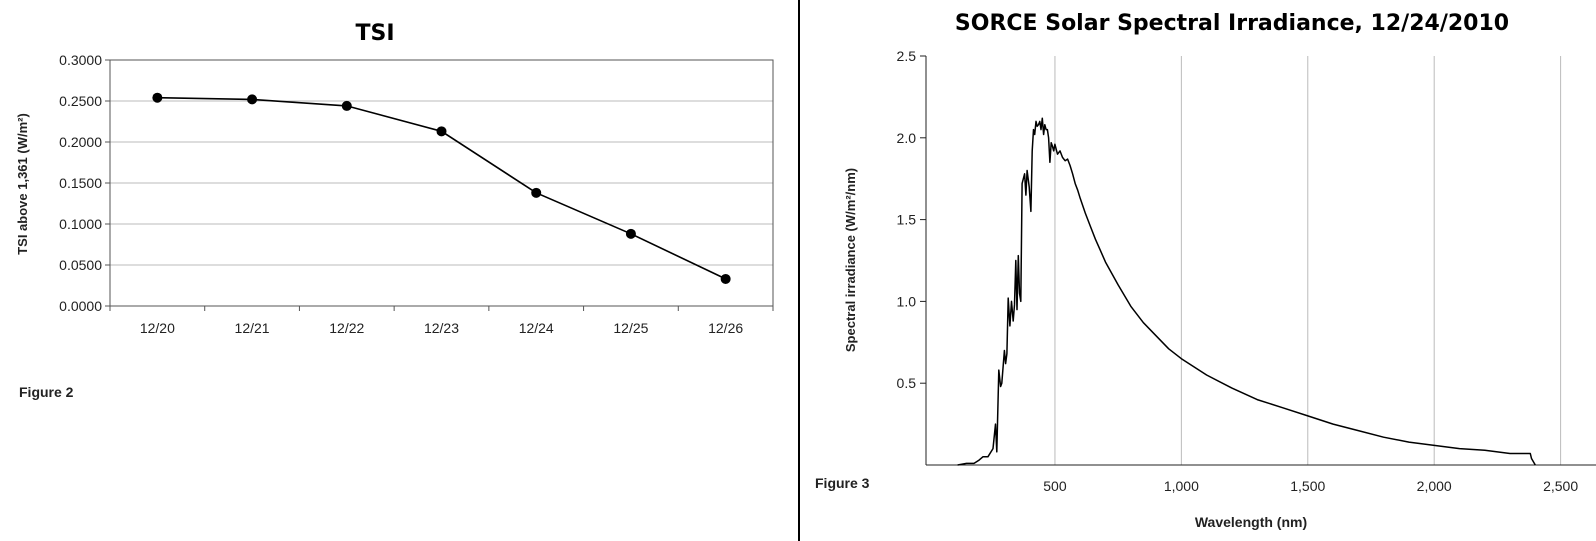 The height and width of the screenshot is (541, 1596). Describe the element at coordinates (374, 33) in the screenshot. I see `tsi-chart-title: TSI` at that location.